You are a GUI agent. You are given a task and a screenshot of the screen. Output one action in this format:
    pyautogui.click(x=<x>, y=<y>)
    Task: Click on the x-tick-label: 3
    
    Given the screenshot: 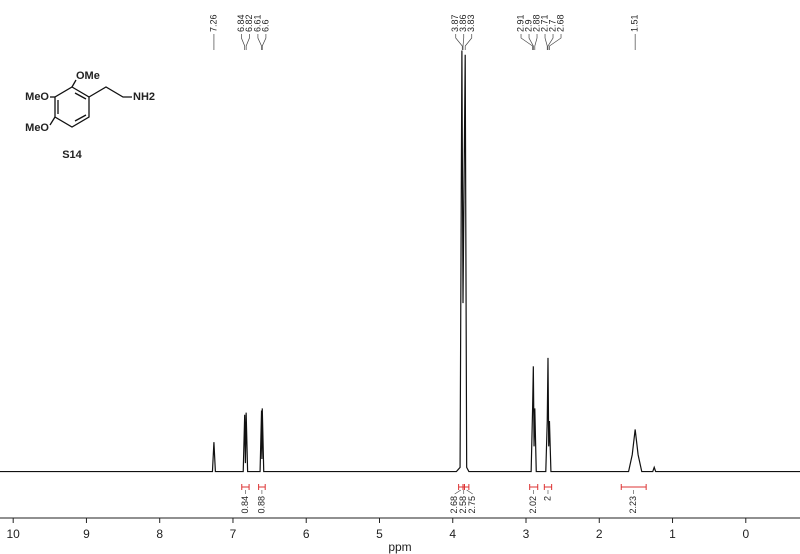 What is the action you would take?
    pyautogui.click(x=526, y=534)
    